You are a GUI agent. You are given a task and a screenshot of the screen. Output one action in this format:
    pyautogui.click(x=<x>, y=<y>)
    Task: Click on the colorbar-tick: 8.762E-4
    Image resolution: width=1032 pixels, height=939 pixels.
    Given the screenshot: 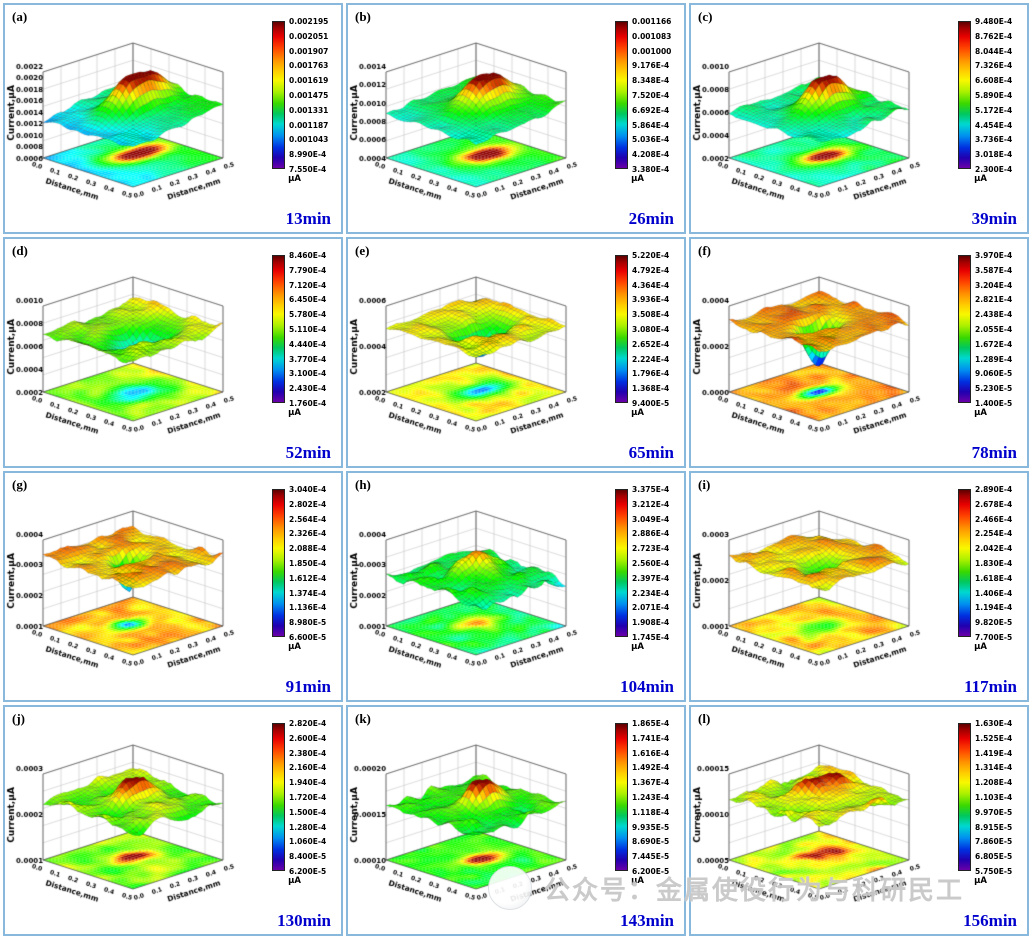 What is the action you would take?
    pyautogui.click(x=994, y=36)
    